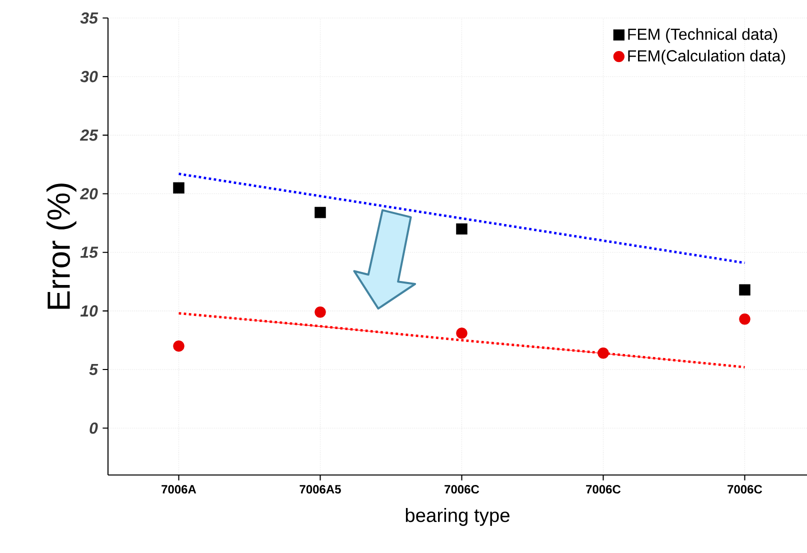  What do you see at coordinates (89, 18) in the screenshot?
I see `y-tick-label: 35` at bounding box center [89, 18].